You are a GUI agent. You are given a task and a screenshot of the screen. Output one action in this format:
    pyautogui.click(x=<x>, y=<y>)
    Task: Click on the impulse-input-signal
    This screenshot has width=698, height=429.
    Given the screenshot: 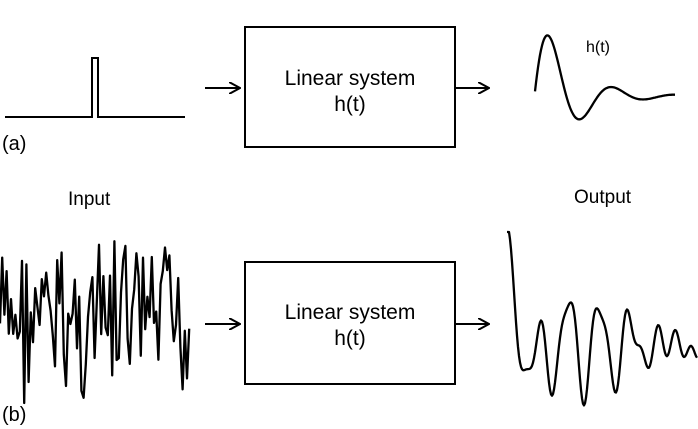 What is the action you would take?
    pyautogui.click(x=95, y=87)
    